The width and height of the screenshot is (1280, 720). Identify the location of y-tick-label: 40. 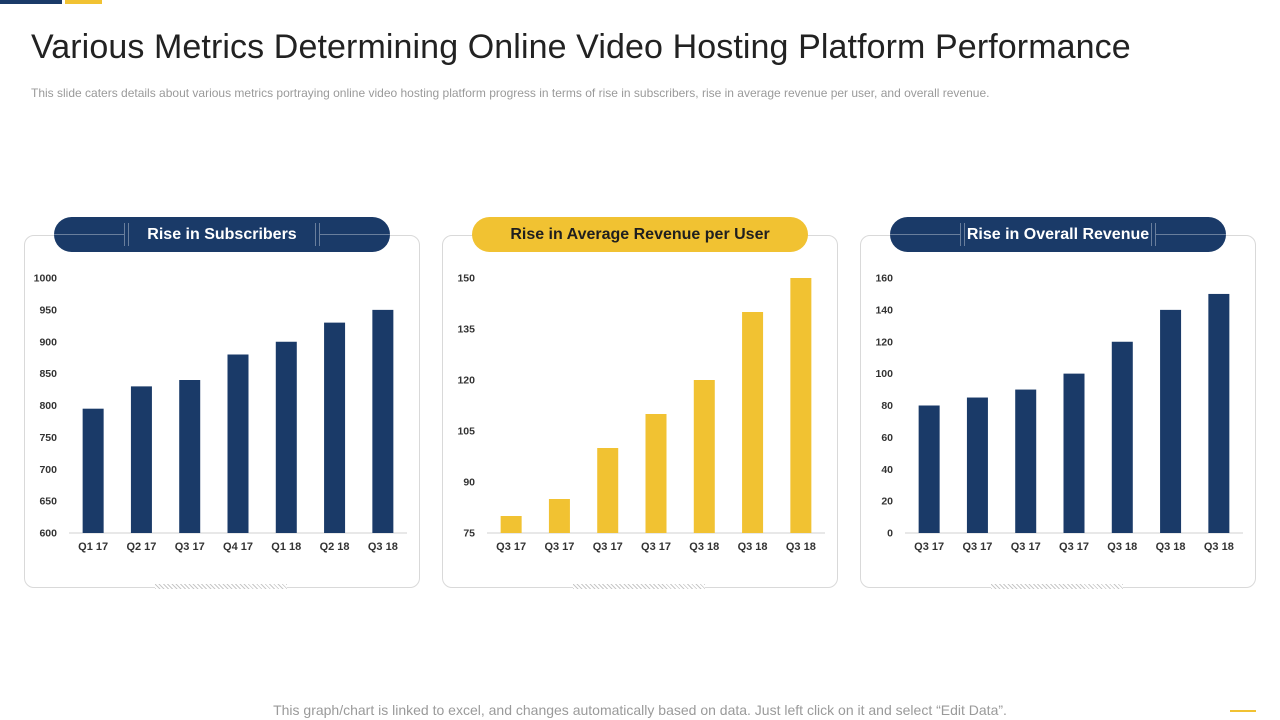
(887, 470).